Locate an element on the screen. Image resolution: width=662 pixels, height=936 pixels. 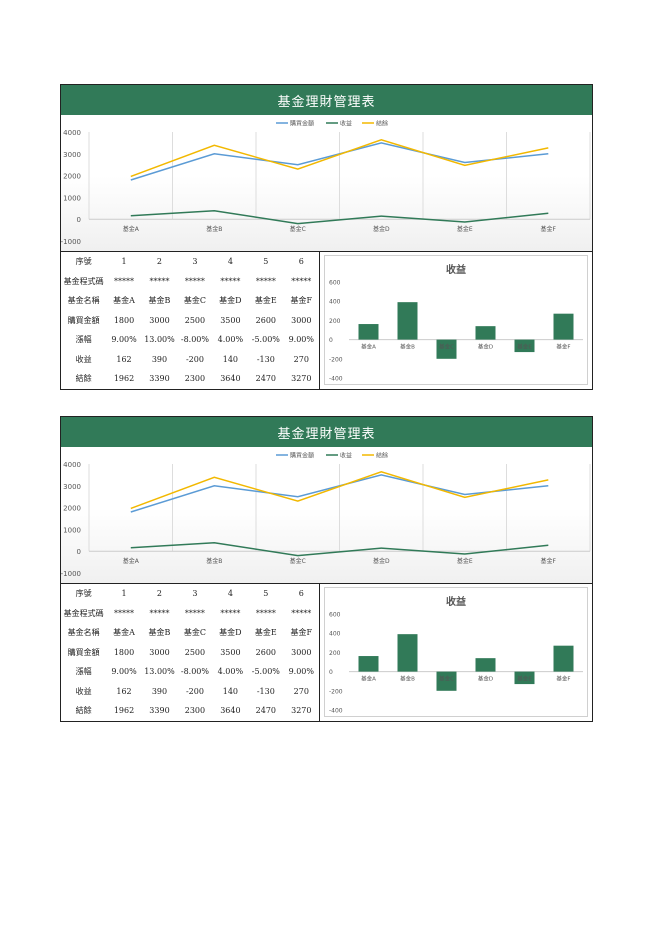
table-row: 購買金額 1800 3000 2500 3500 2600 3000 is located at coordinates (190, 653).